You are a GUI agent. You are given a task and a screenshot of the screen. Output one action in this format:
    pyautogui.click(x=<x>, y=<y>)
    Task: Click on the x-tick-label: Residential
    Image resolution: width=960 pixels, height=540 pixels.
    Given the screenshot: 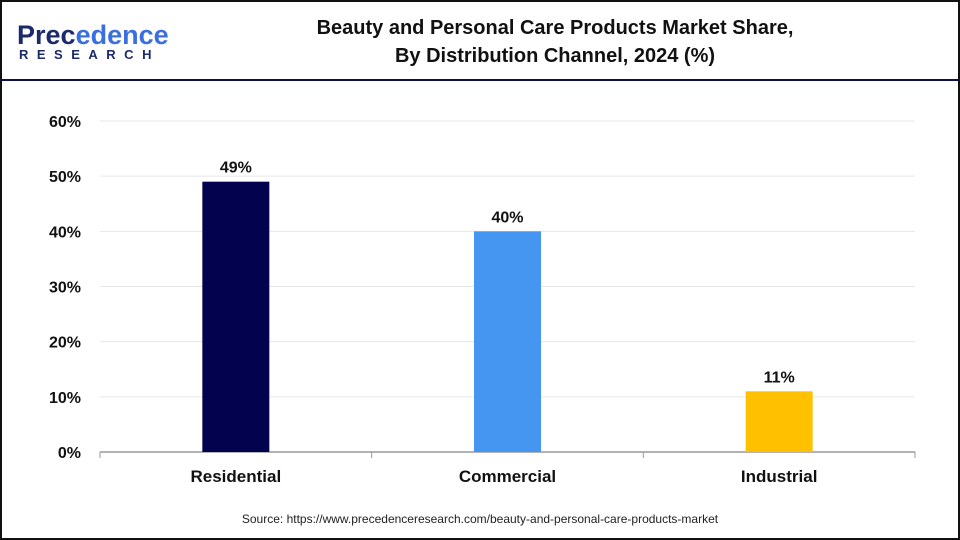 What is the action you would take?
    pyautogui.click(x=235, y=476)
    